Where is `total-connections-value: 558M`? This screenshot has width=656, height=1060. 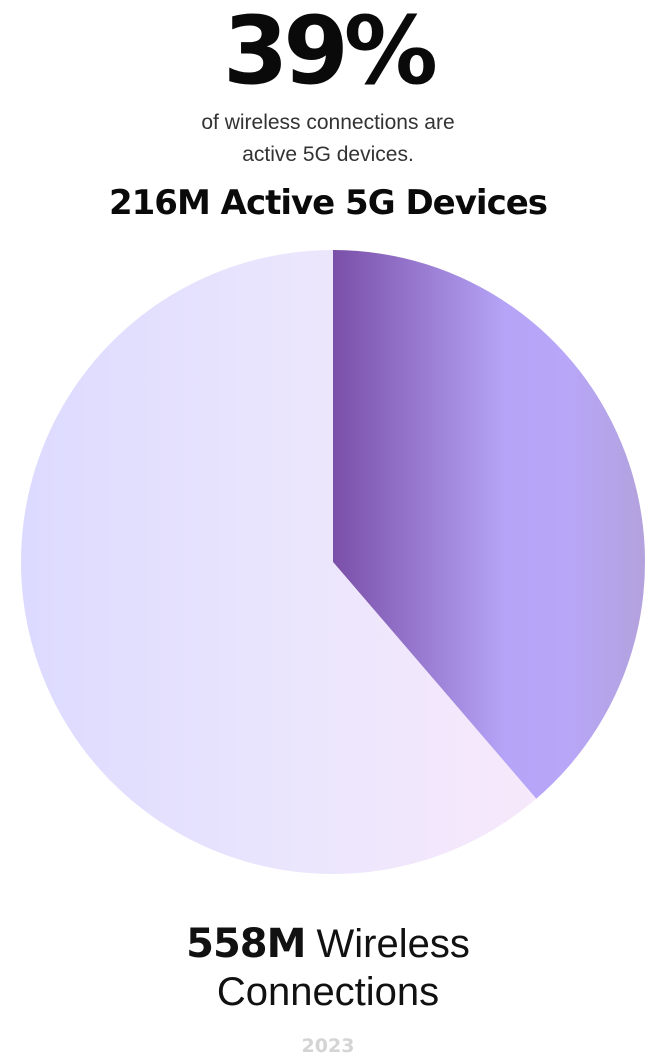 total-connections-value: 558M is located at coordinates (246, 944).